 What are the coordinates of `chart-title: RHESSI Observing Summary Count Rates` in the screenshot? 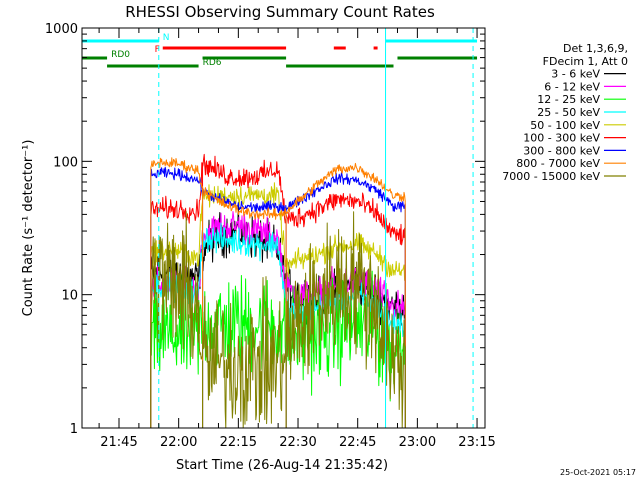 It's located at (280, 12).